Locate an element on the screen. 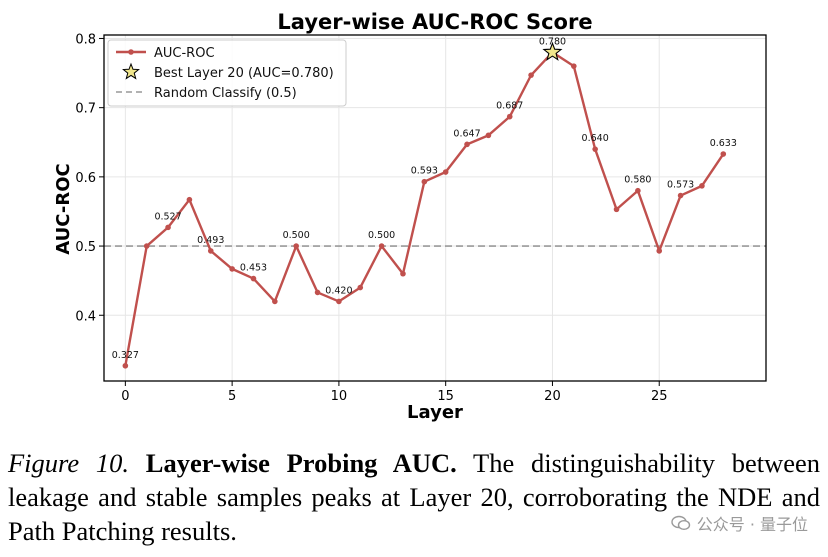 This screenshot has width=828, height=557. data-label: 0.593 is located at coordinates (424, 171).